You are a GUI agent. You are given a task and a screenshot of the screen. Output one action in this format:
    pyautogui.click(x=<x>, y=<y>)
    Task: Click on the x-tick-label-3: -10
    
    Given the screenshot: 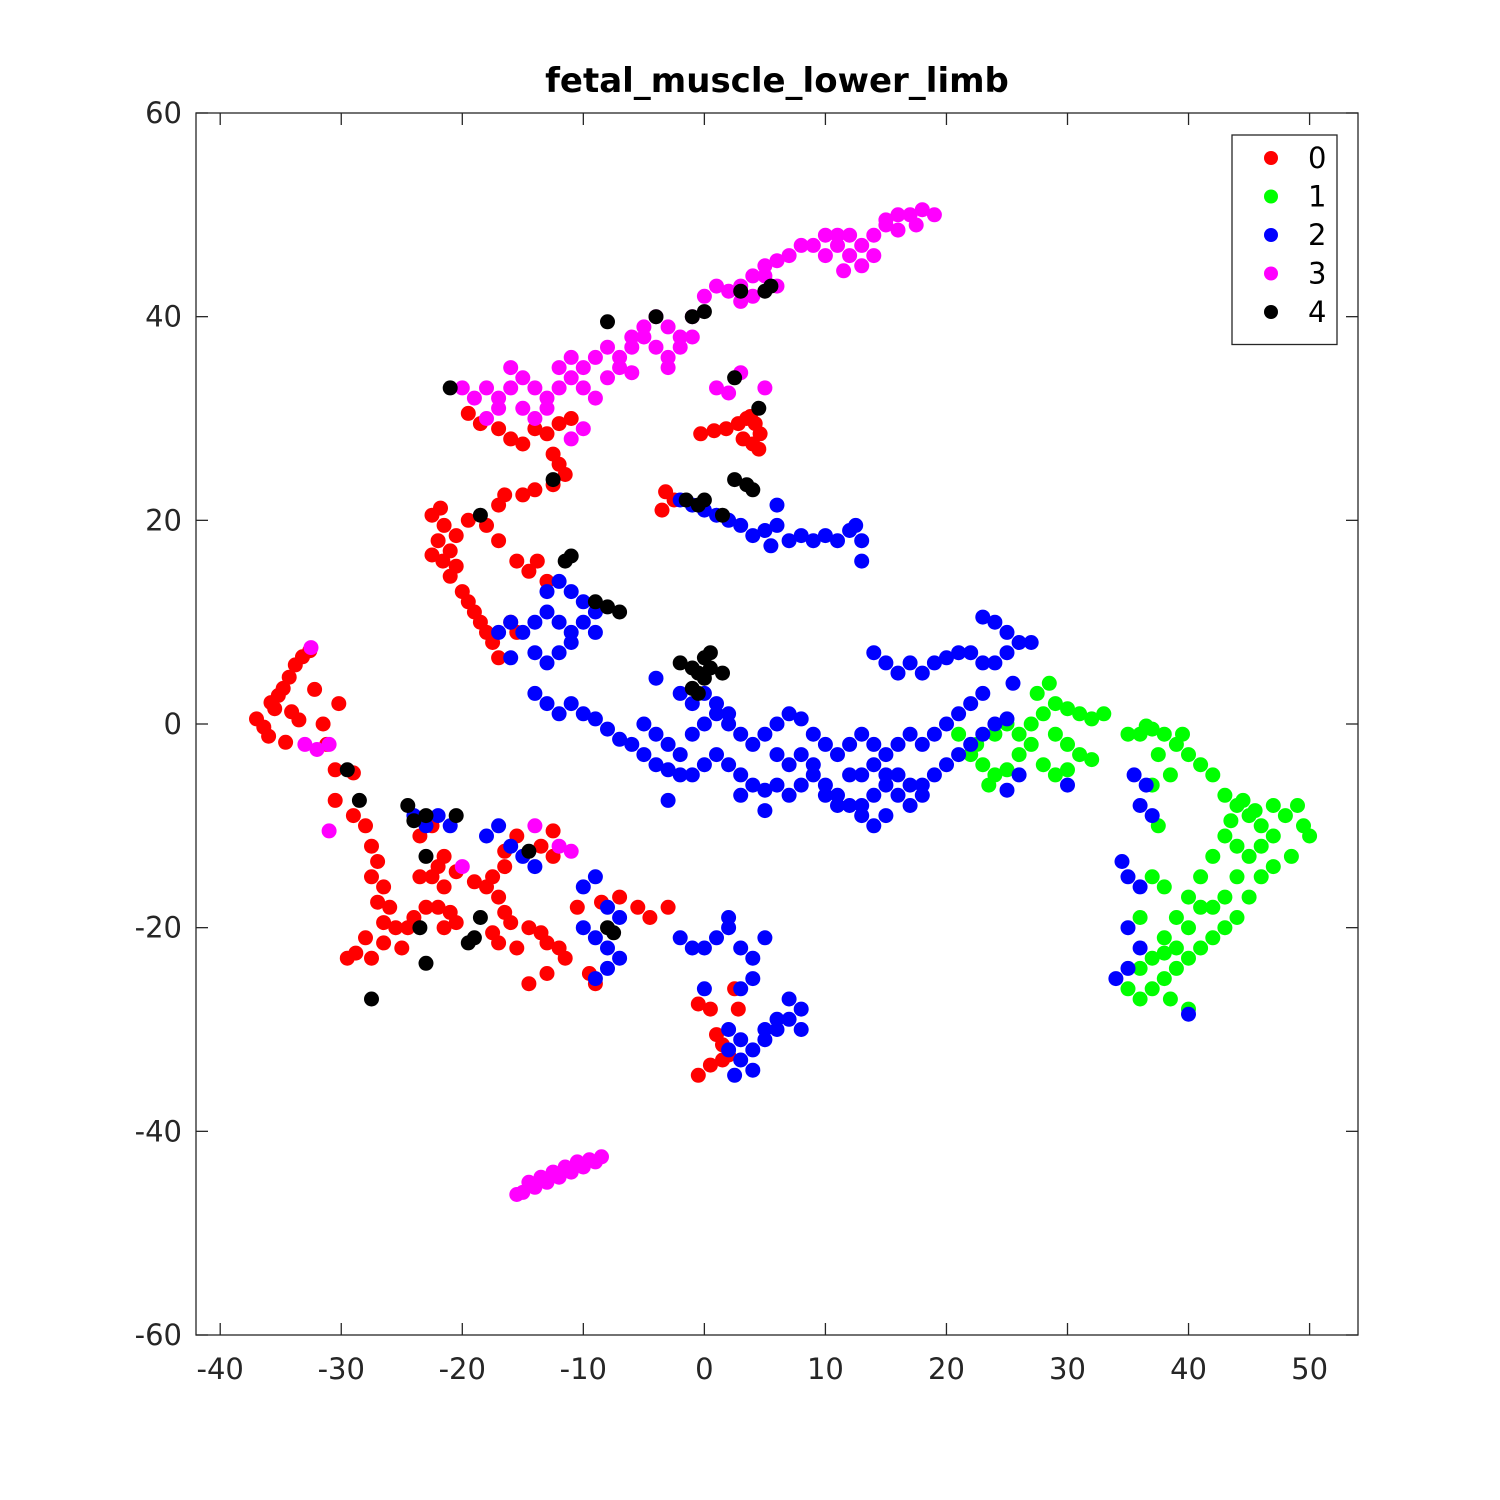 What is the action you would take?
    pyautogui.click(x=583, y=1369)
    